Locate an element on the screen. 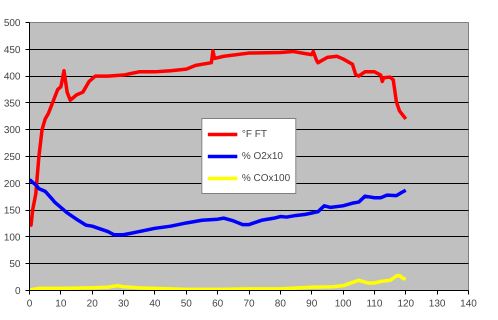  x-tick-label: 140 is located at coordinates (469, 304).